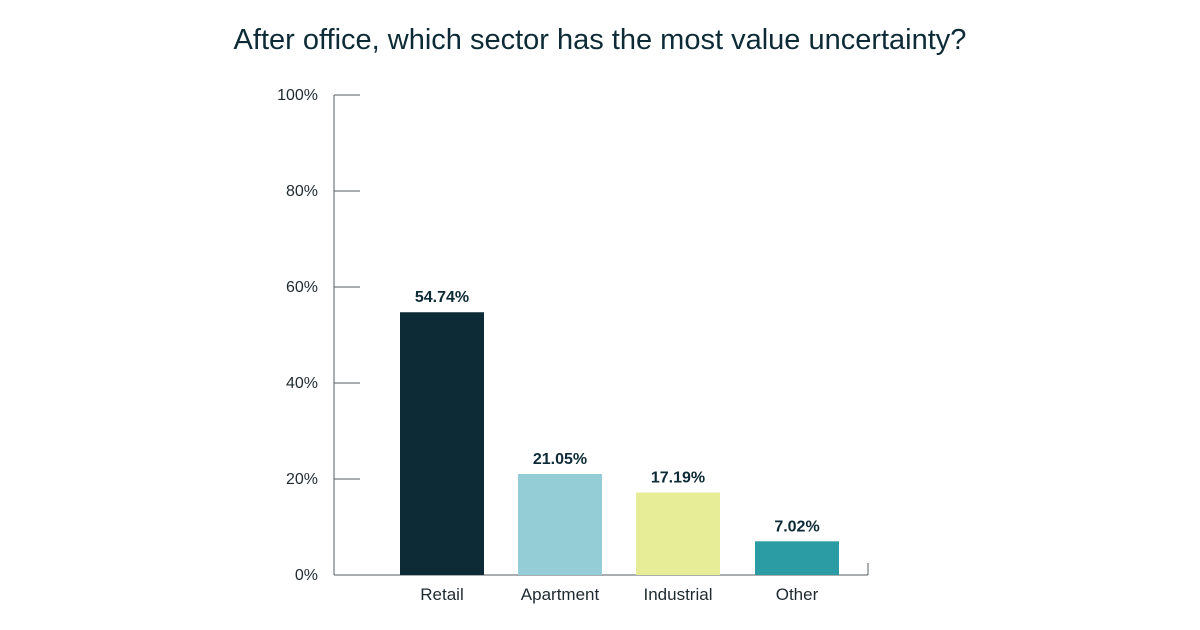  What do you see at coordinates (797, 594) in the screenshot?
I see `x-tick-label: Other` at bounding box center [797, 594].